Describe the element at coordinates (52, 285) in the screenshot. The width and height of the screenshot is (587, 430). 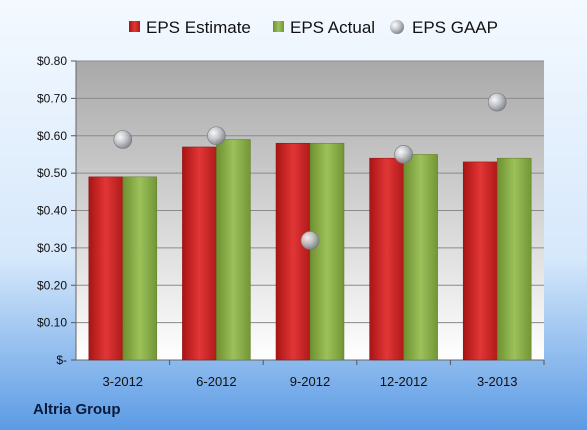
I see `y-tick-label: $0.20` at that location.